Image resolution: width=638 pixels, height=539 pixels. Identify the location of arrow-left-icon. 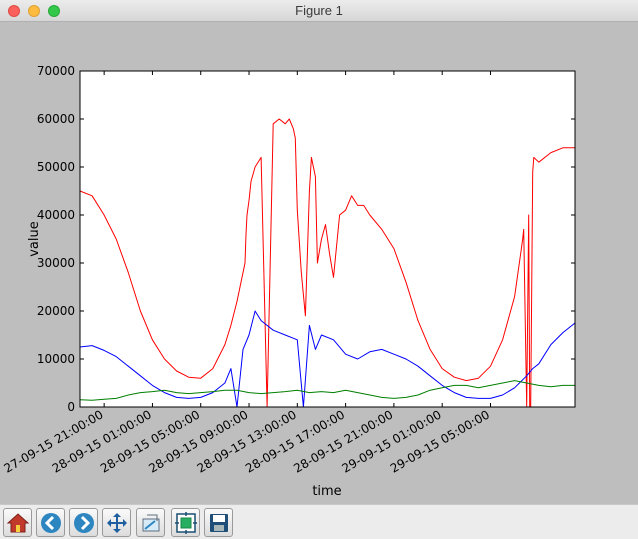
(51, 523).